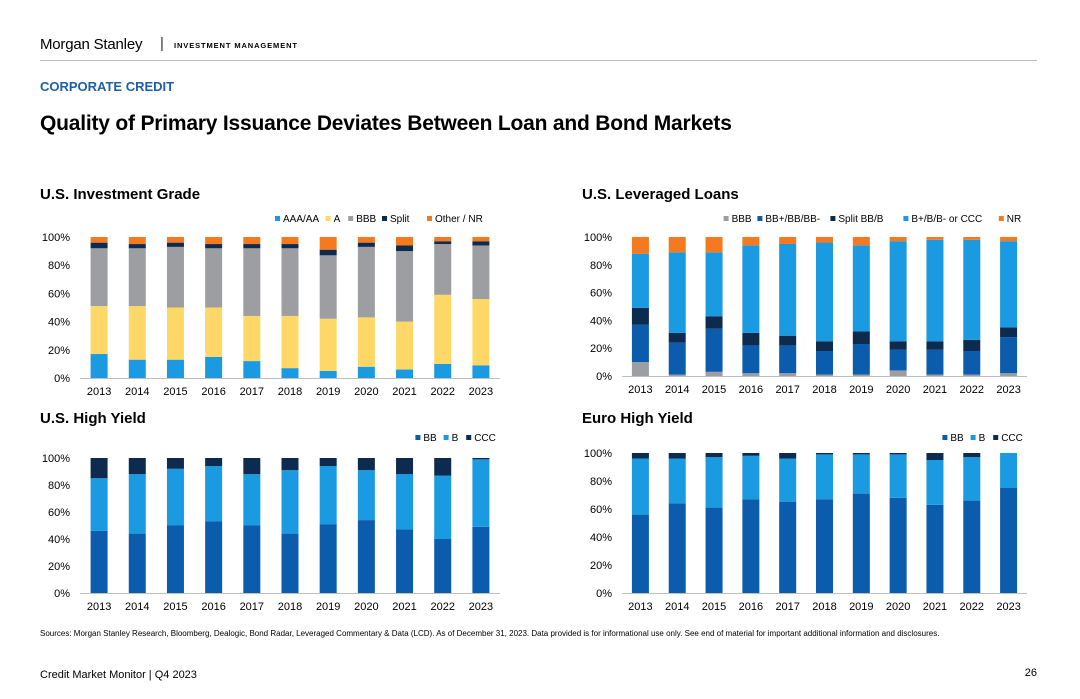 This screenshot has width=1080, height=699. Describe the element at coordinates (91, 44) in the screenshot. I see `brand-logo-text: Morgan Stanley` at that location.